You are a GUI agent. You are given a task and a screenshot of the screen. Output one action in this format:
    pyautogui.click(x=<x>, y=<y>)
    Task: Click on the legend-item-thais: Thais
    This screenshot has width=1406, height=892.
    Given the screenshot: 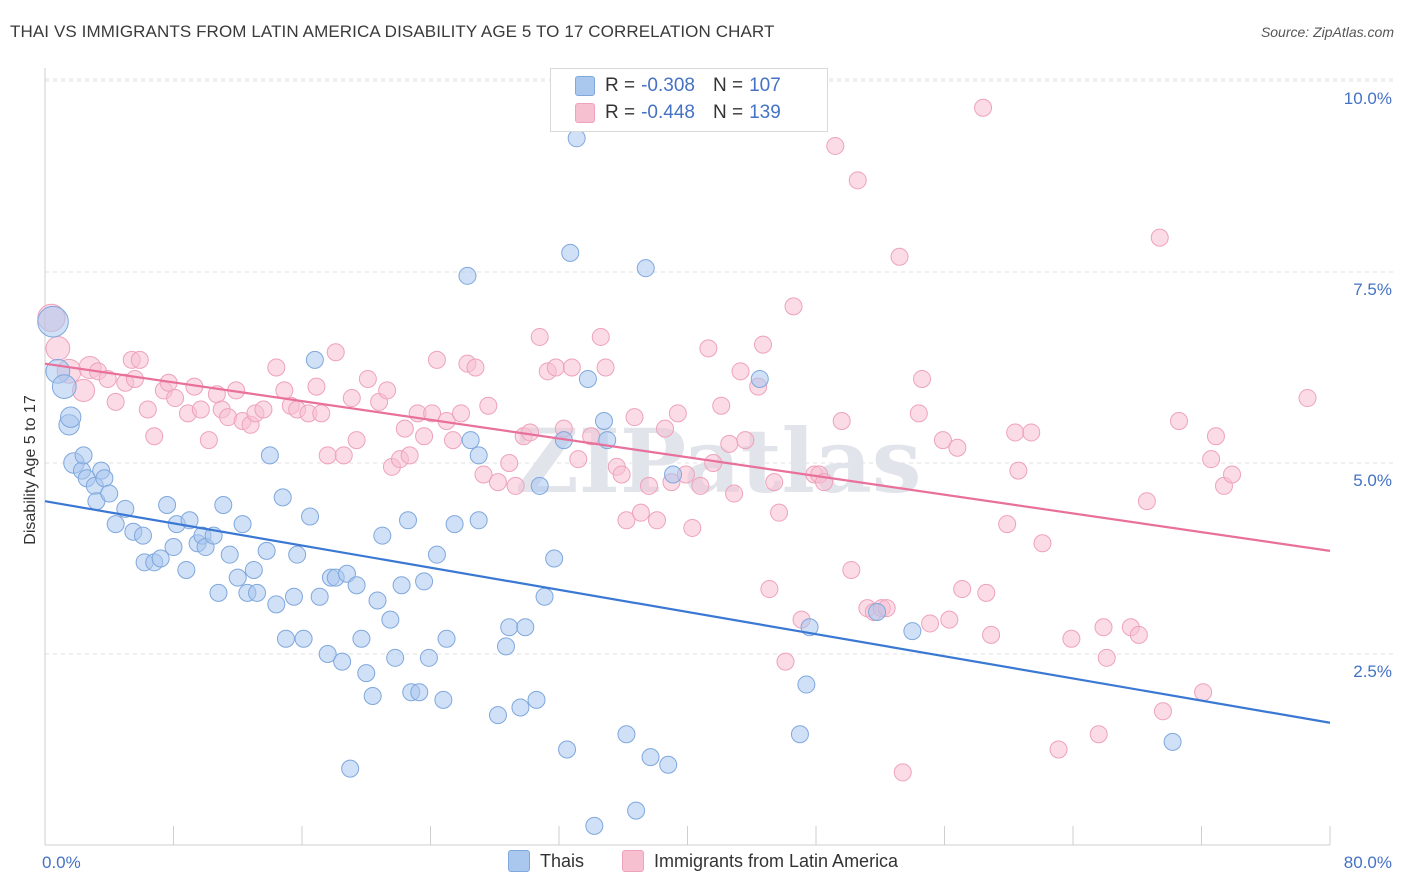 What is the action you would take?
    pyautogui.click(x=546, y=861)
    